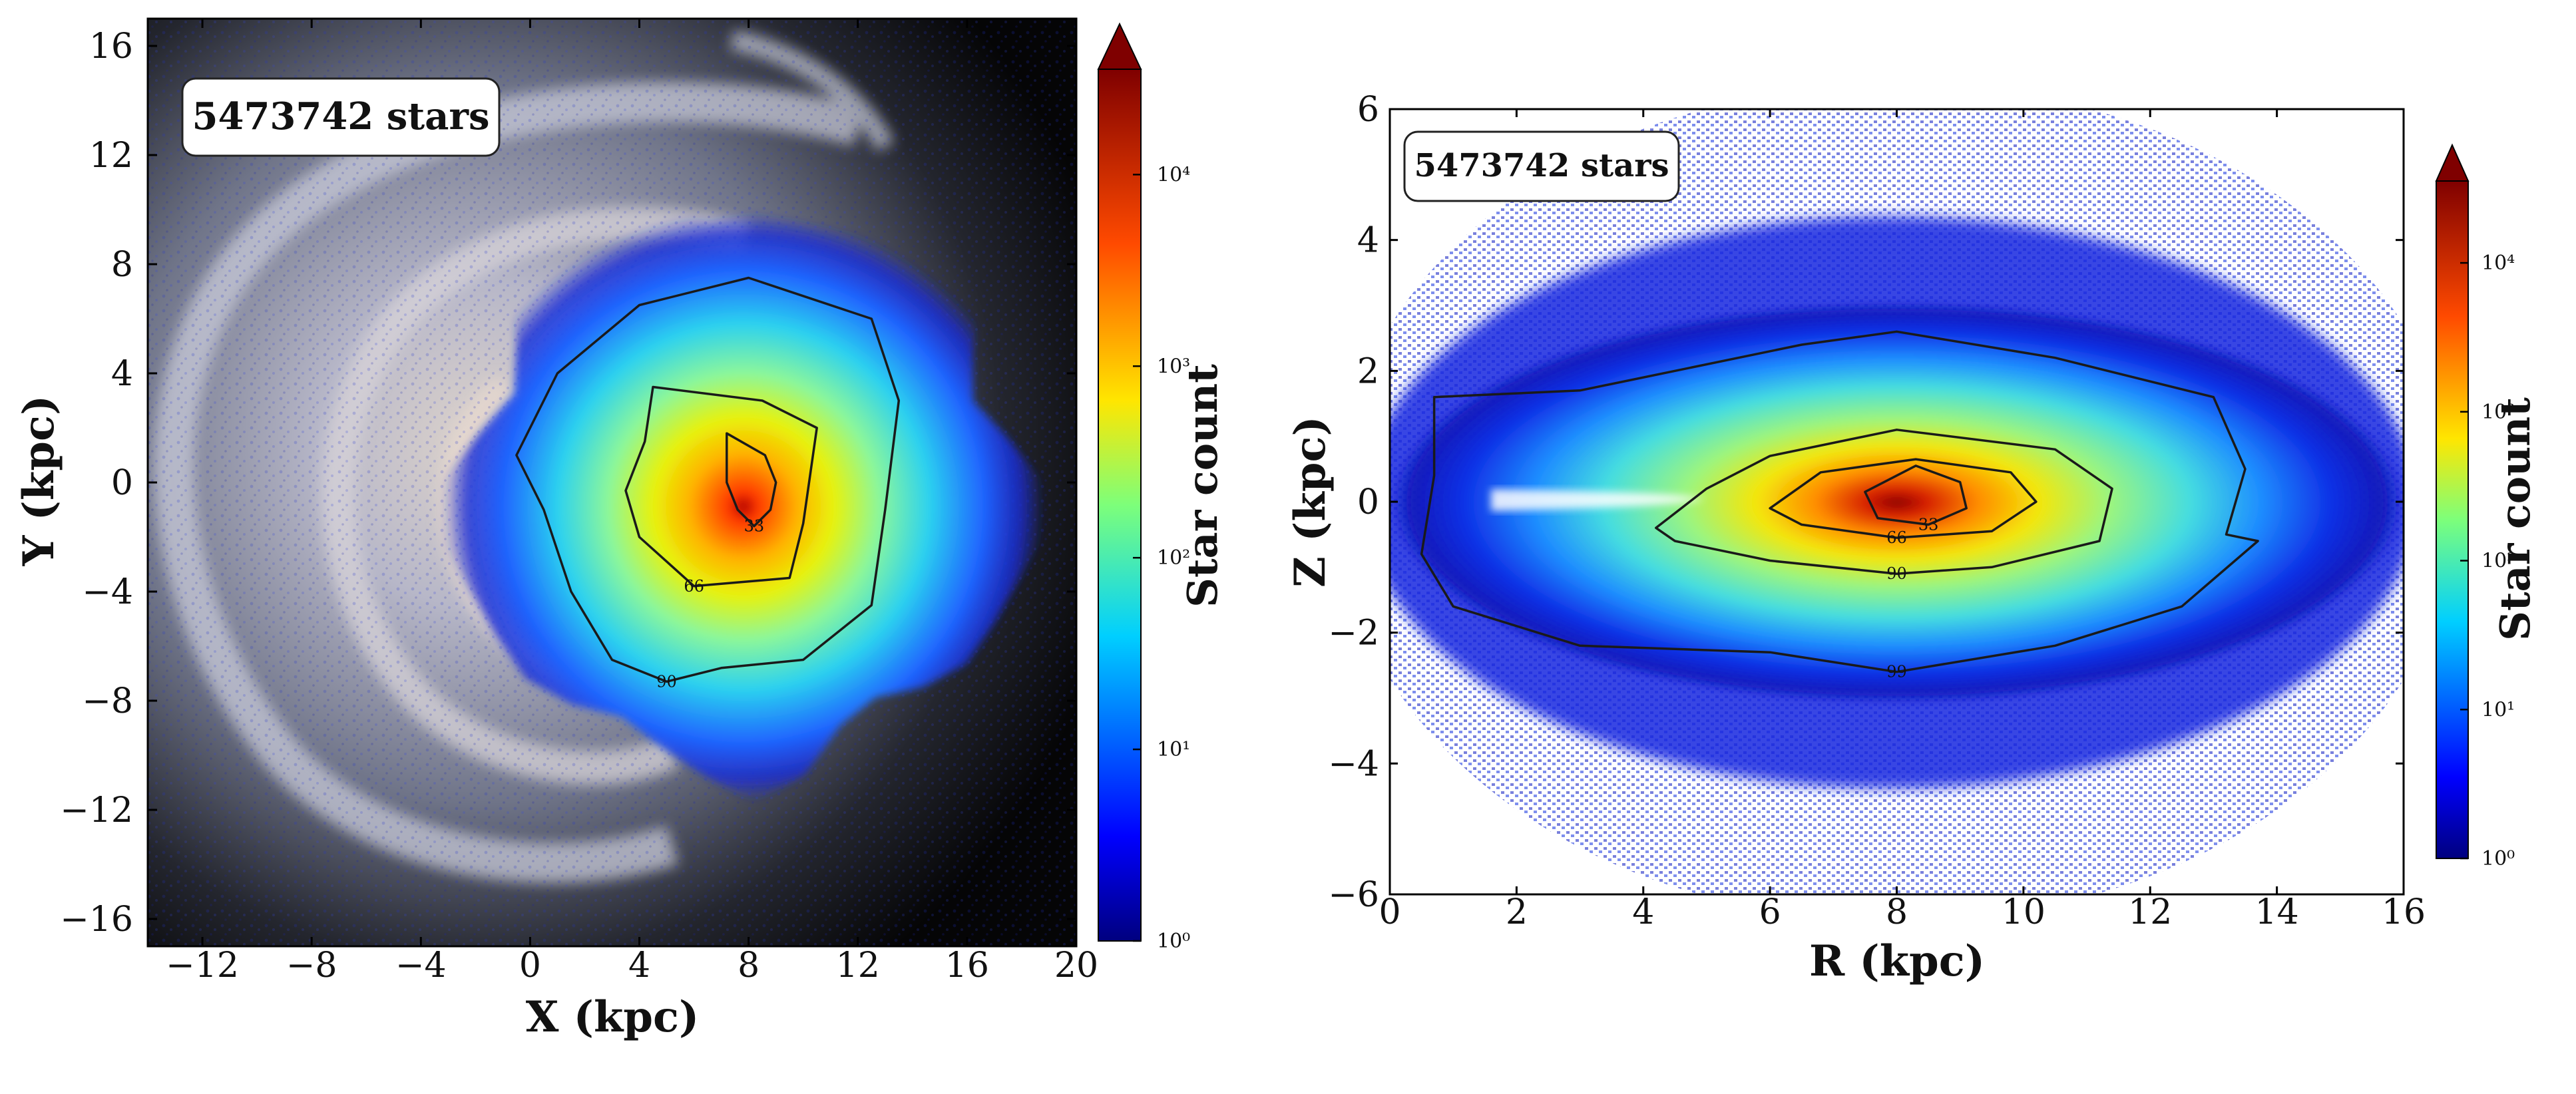 The width and height of the screenshot is (2576, 1094). I want to click on right-star-count: 5473742 stars, so click(1541, 165).